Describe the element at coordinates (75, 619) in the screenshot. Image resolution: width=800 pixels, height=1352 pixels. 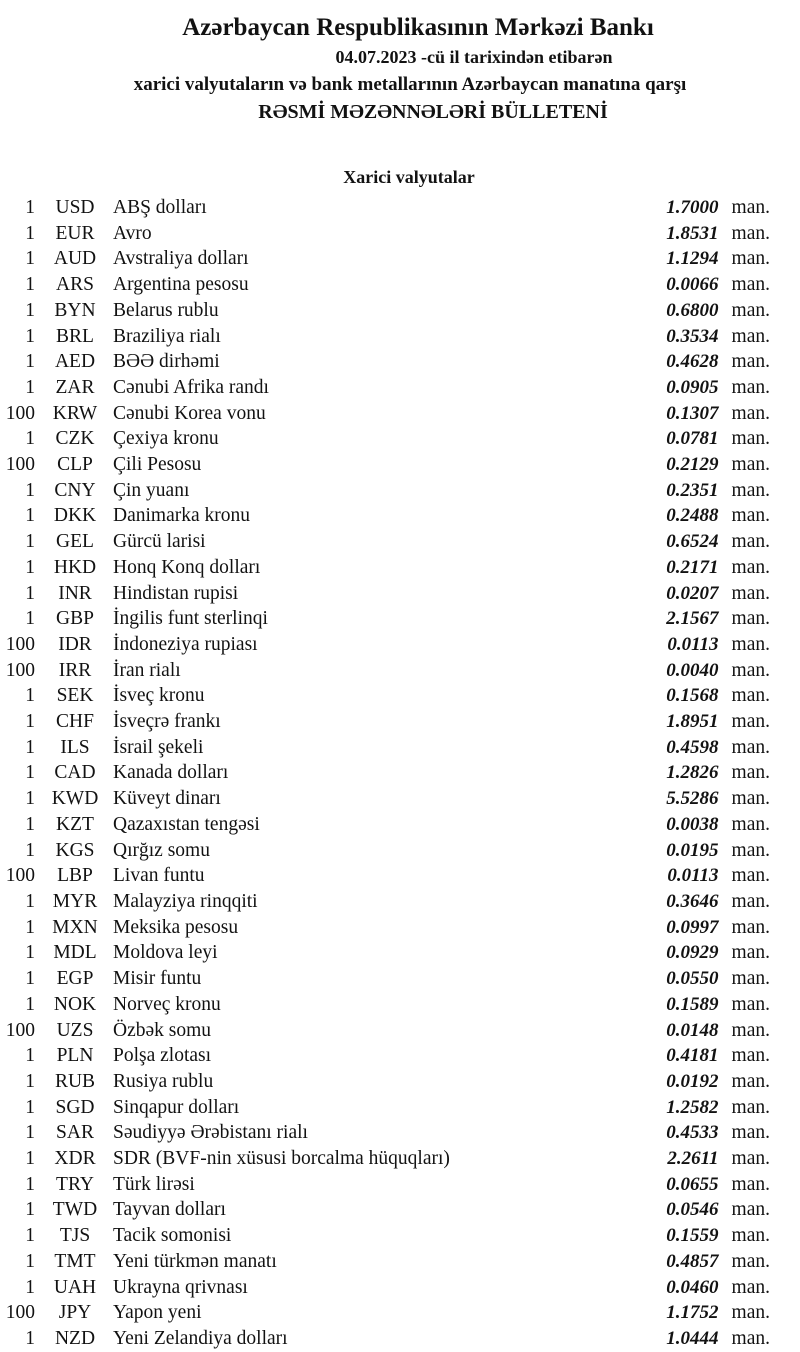
I see `currency-code: GBP` at that location.